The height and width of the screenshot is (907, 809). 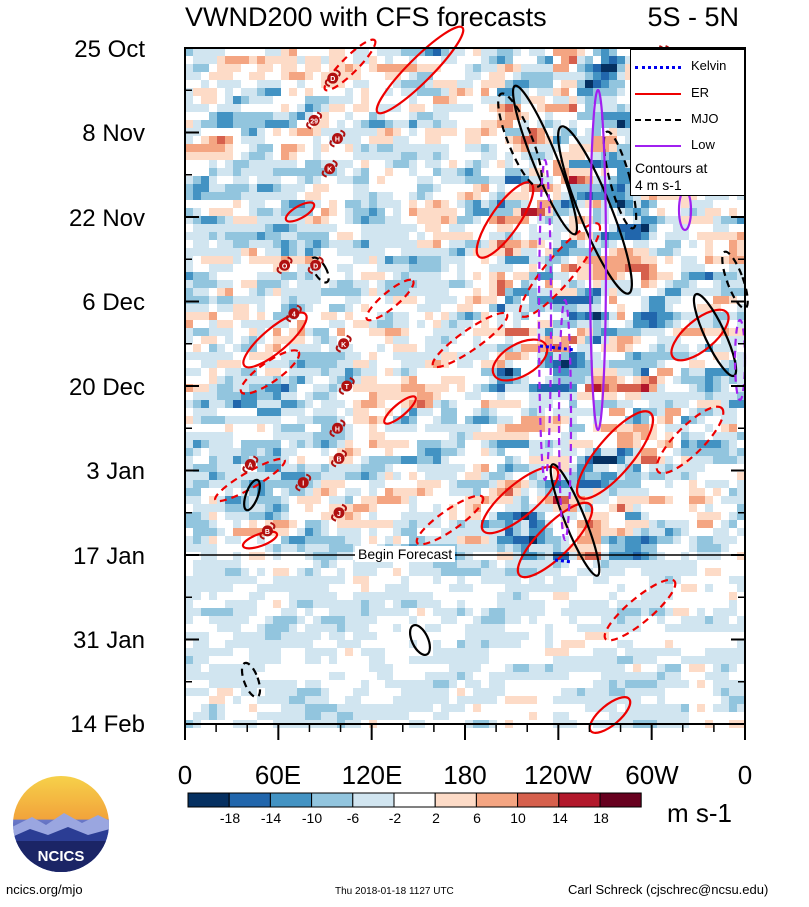 I want to click on colorbar-label: -18, so click(x=230, y=818).